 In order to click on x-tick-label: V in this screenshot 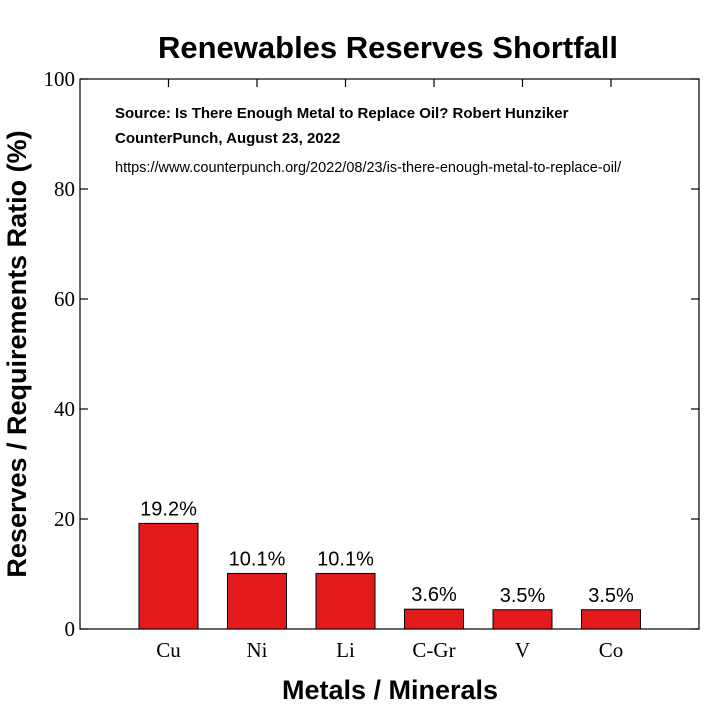, I will do `click(522, 650)`.